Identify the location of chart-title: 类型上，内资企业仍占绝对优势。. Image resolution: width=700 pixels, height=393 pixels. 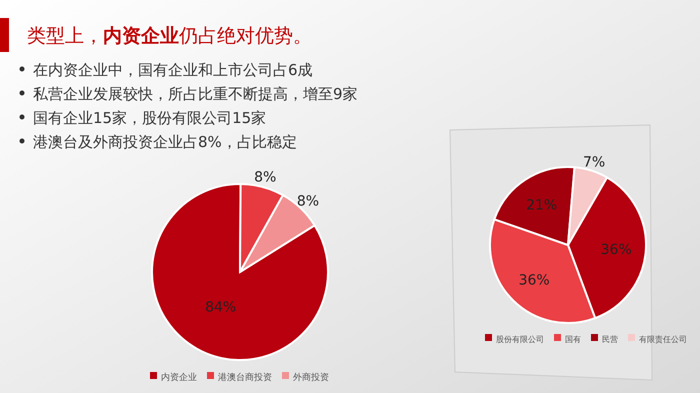
(169, 36).